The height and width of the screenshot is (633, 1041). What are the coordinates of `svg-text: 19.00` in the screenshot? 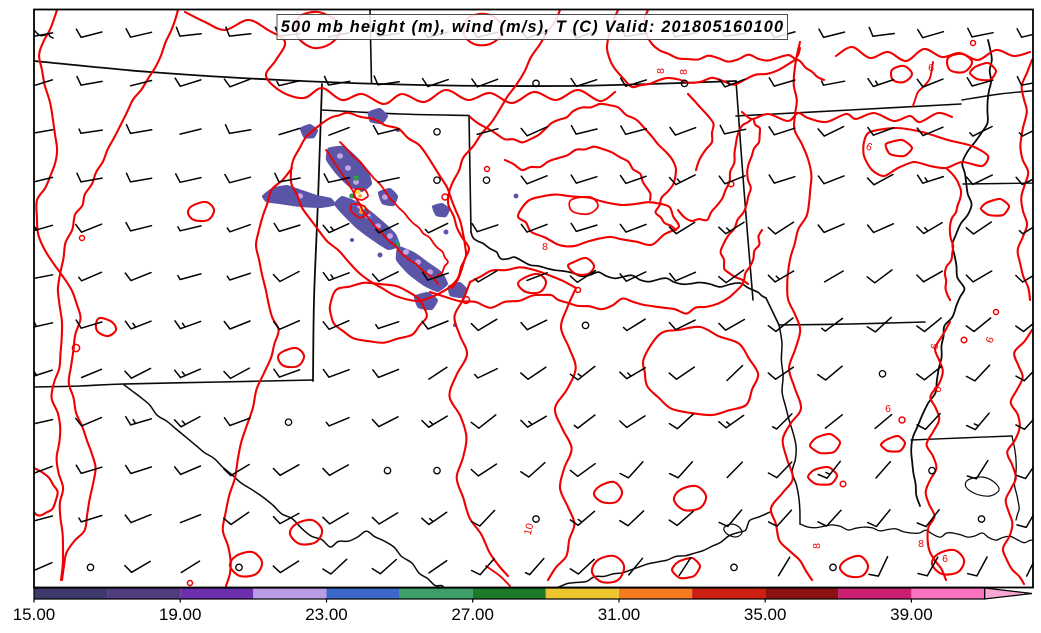 It's located at (180, 614).